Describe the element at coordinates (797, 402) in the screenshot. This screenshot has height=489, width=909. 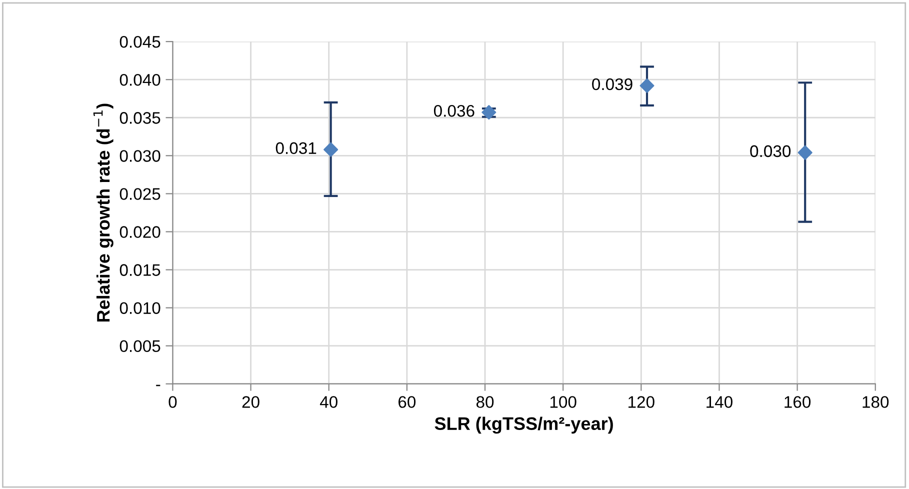
I see `x-tick-label: 160` at that location.